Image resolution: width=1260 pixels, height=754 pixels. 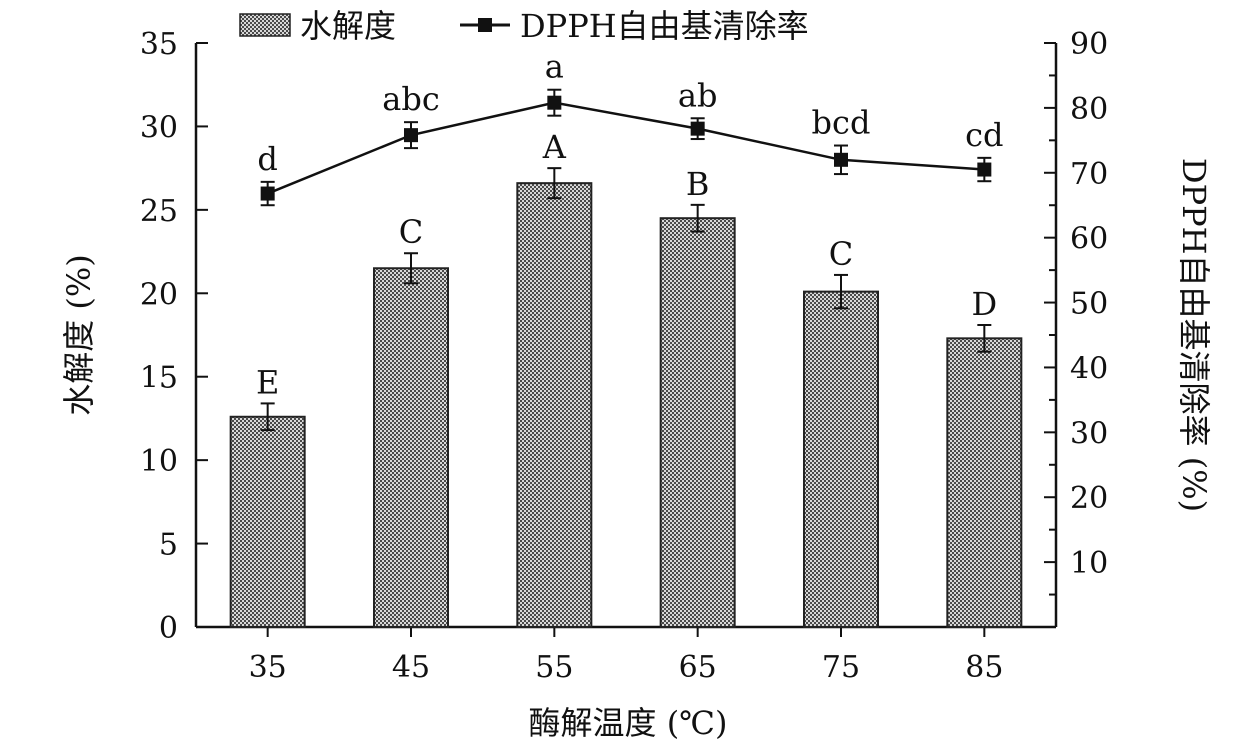 I want to click on y-left-tick-label: 30, so click(x=159, y=127).